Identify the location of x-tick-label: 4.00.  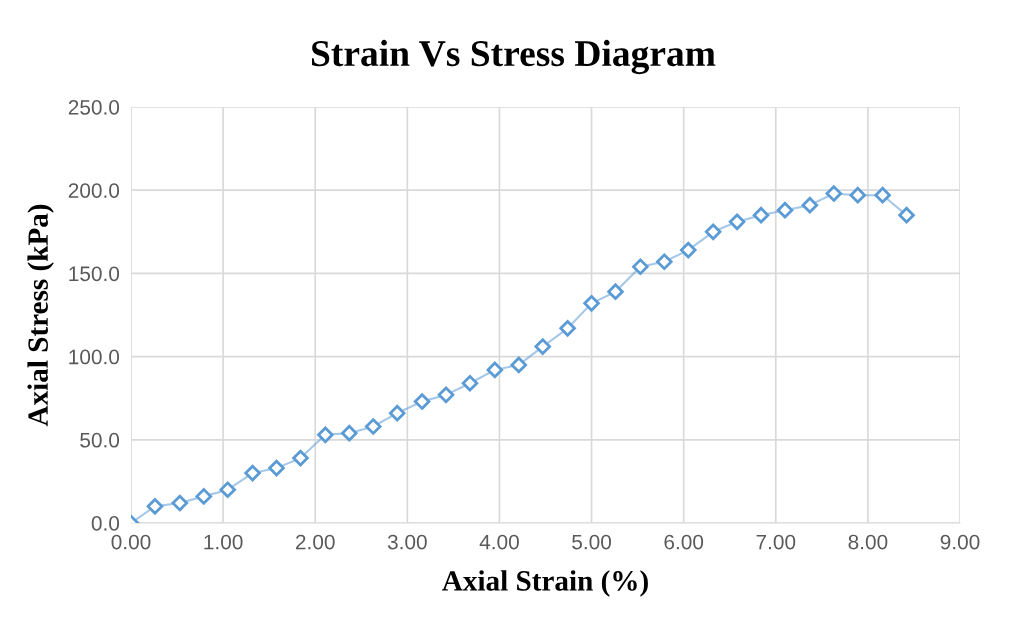
(499, 542).